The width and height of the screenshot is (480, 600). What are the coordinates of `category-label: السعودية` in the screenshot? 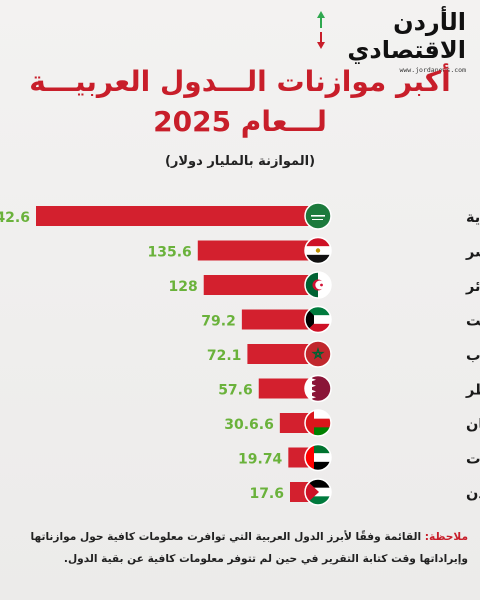 It's located at (473, 218).